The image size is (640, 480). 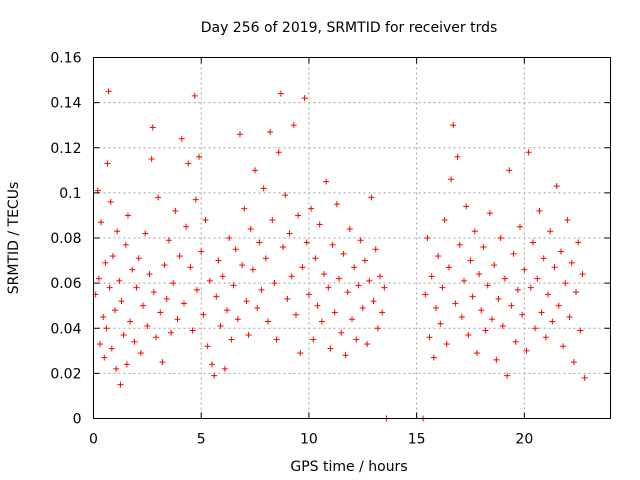 What do you see at coordinates (93, 440) in the screenshot?
I see `x-tick-label: 0` at bounding box center [93, 440].